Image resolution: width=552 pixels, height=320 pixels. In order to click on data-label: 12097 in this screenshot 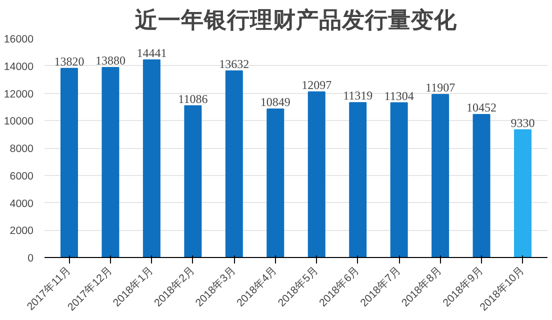, I will do `click(317, 85)`.